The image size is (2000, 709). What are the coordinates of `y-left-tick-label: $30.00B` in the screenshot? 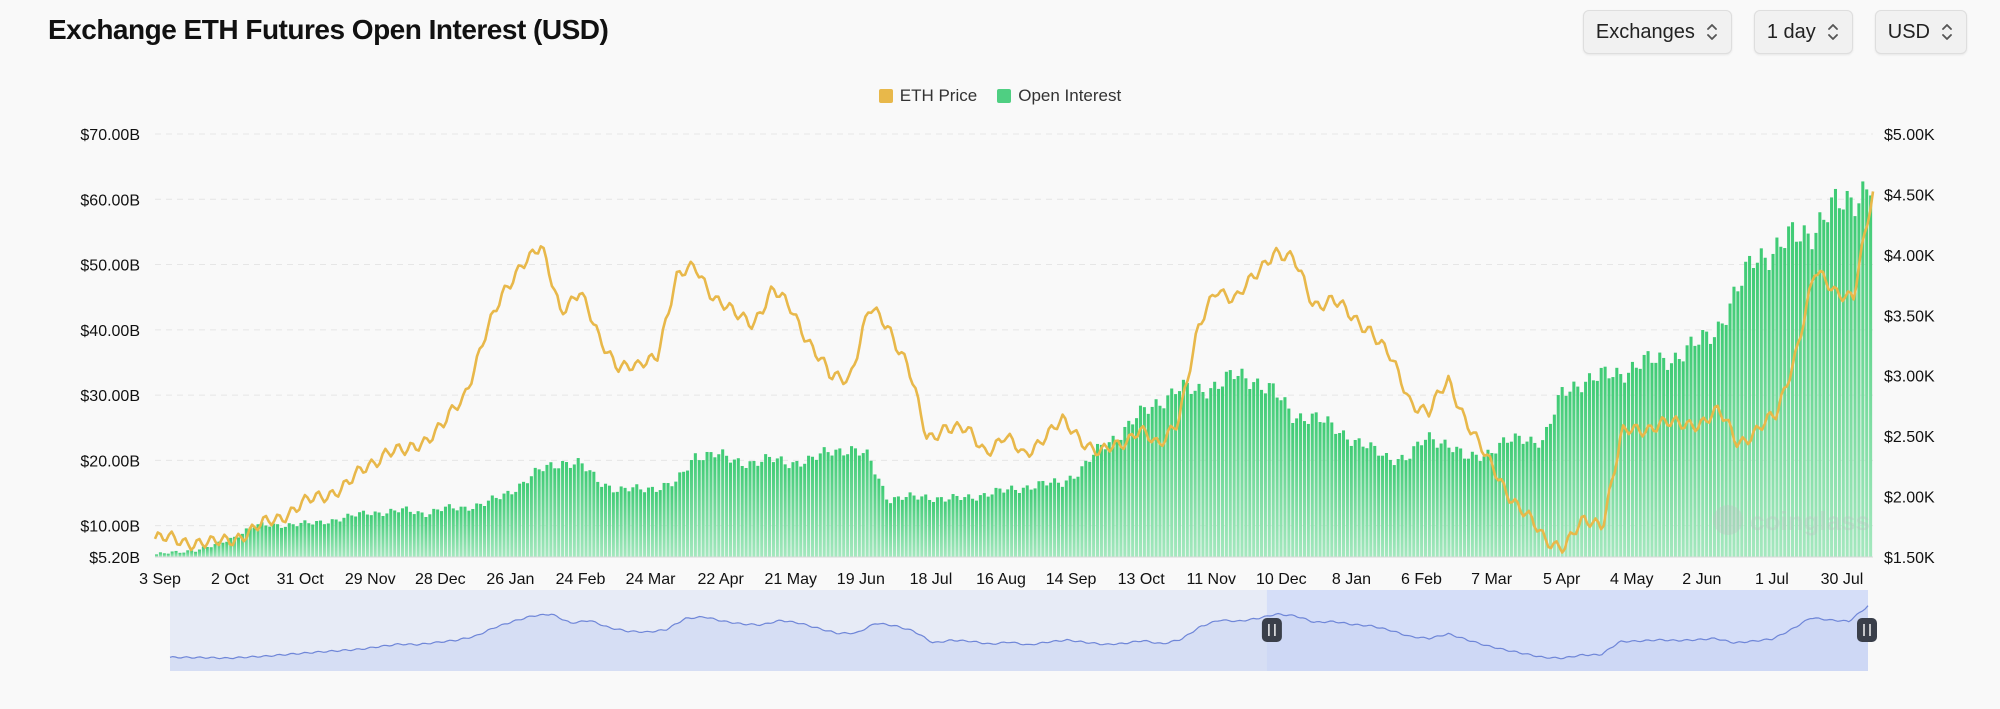 It's located at (110, 396).